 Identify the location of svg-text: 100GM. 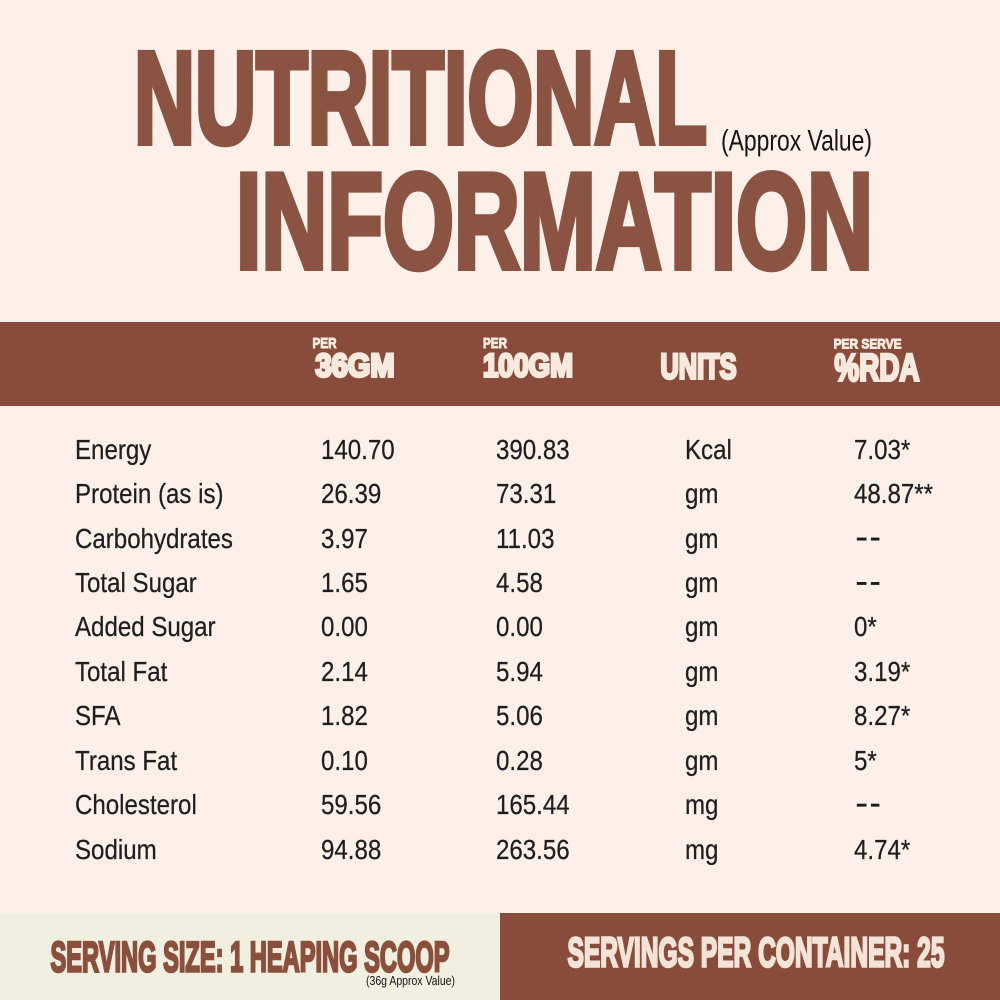
(528, 366).